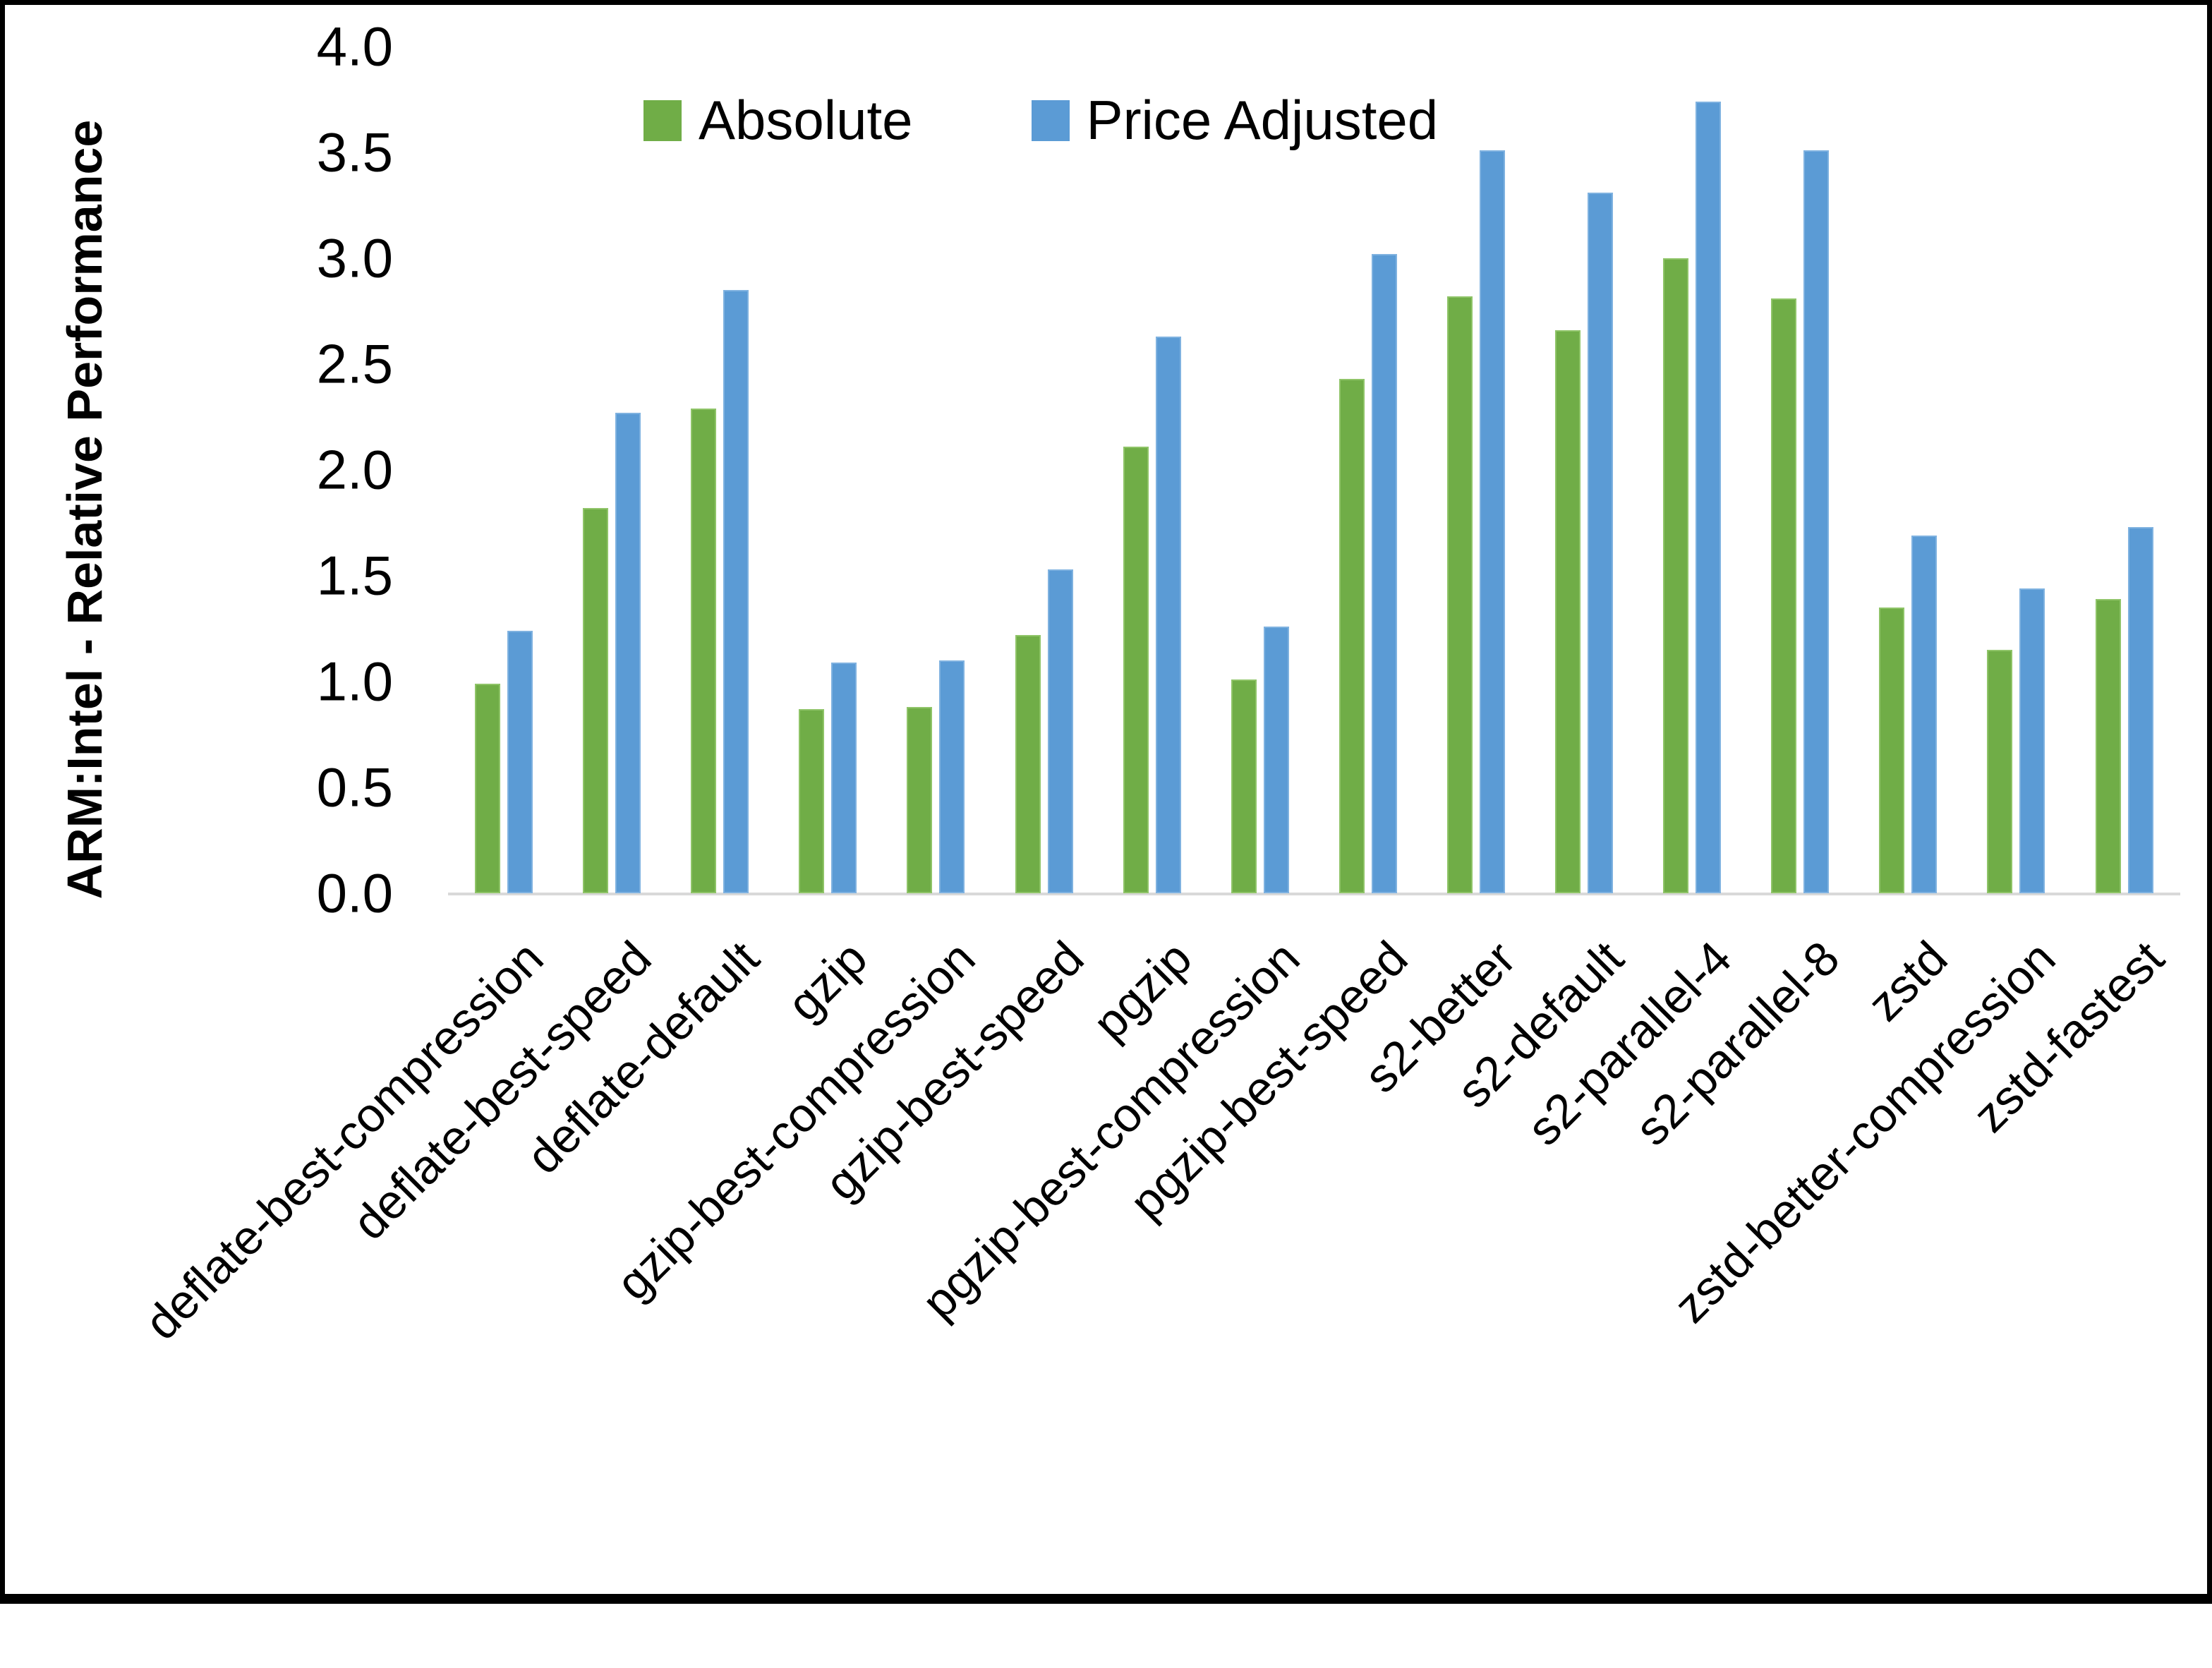  I want to click on legend-label-absolute: Absolute, so click(806, 120).